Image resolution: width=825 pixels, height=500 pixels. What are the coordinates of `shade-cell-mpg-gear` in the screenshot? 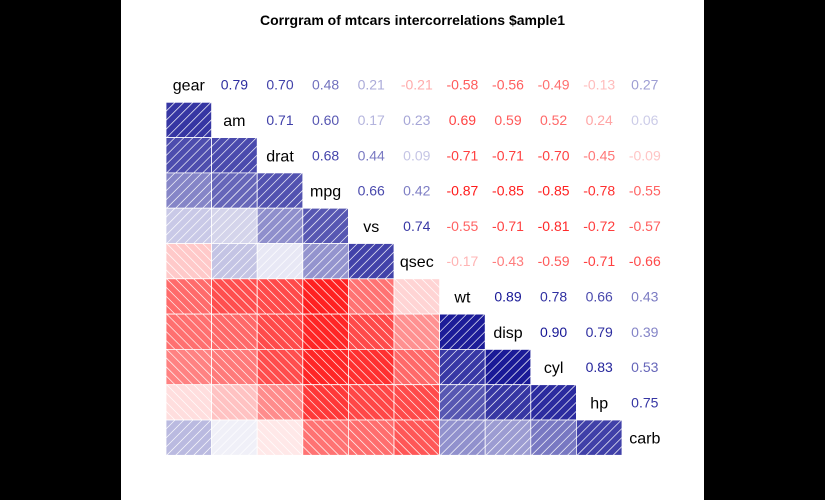 It's located at (188, 190).